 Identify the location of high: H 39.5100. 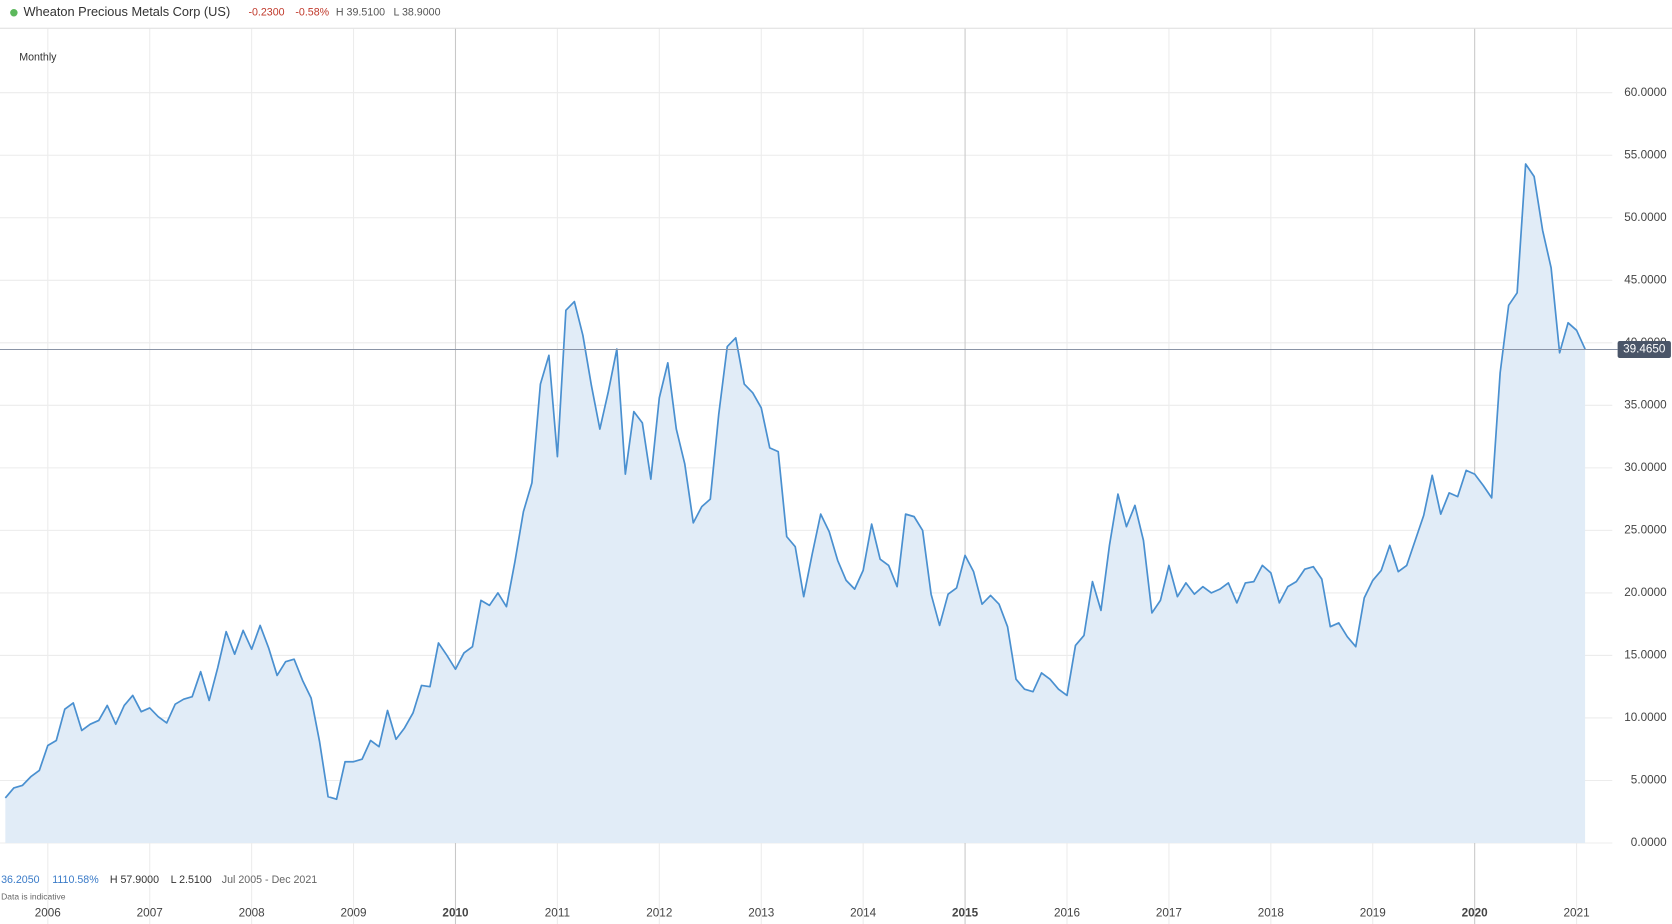
(360, 13).